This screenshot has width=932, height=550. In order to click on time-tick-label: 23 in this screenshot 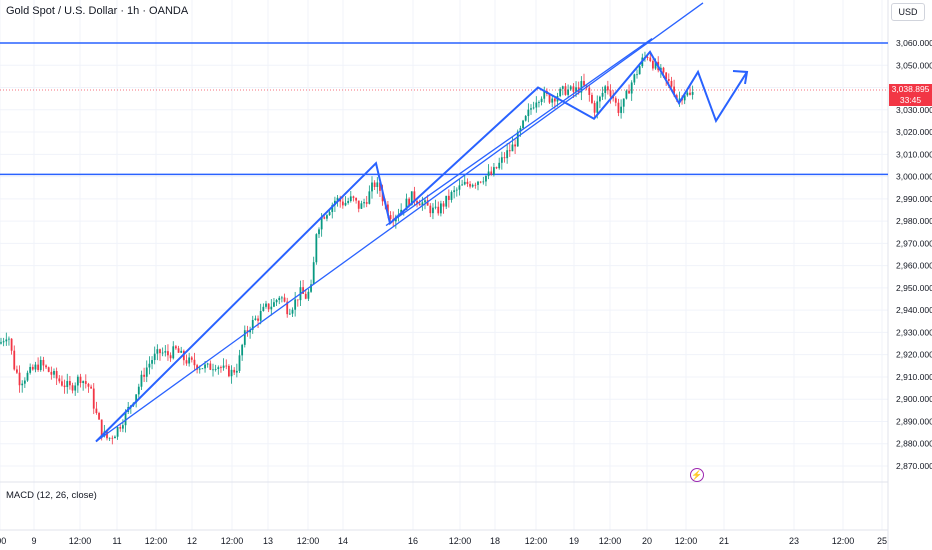, I will do `click(794, 541)`.